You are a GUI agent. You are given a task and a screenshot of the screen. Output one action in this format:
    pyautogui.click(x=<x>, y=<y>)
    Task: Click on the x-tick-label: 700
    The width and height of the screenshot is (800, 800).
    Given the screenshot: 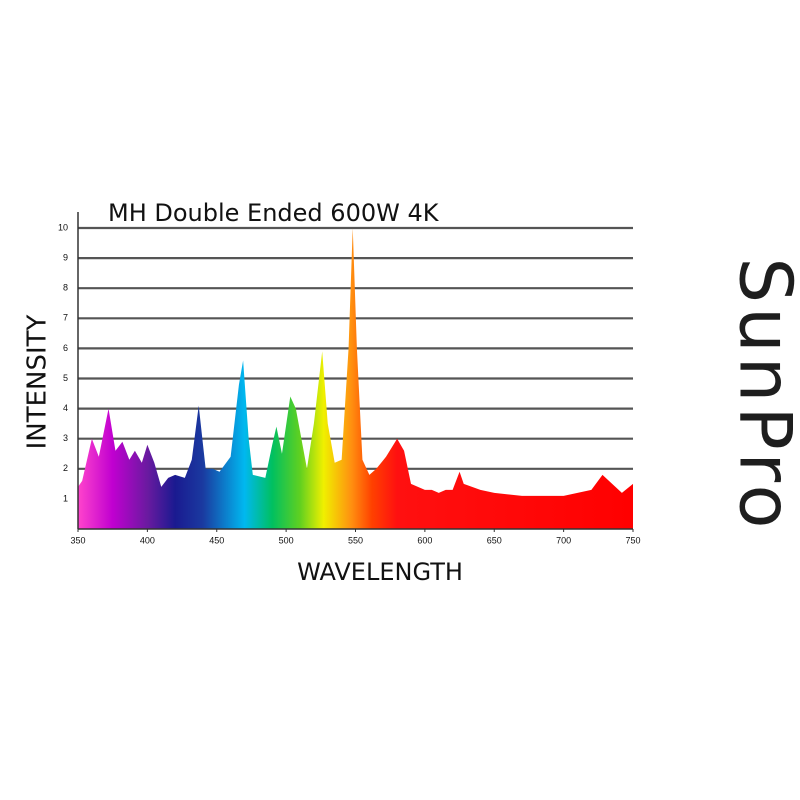 What is the action you would take?
    pyautogui.click(x=563, y=540)
    